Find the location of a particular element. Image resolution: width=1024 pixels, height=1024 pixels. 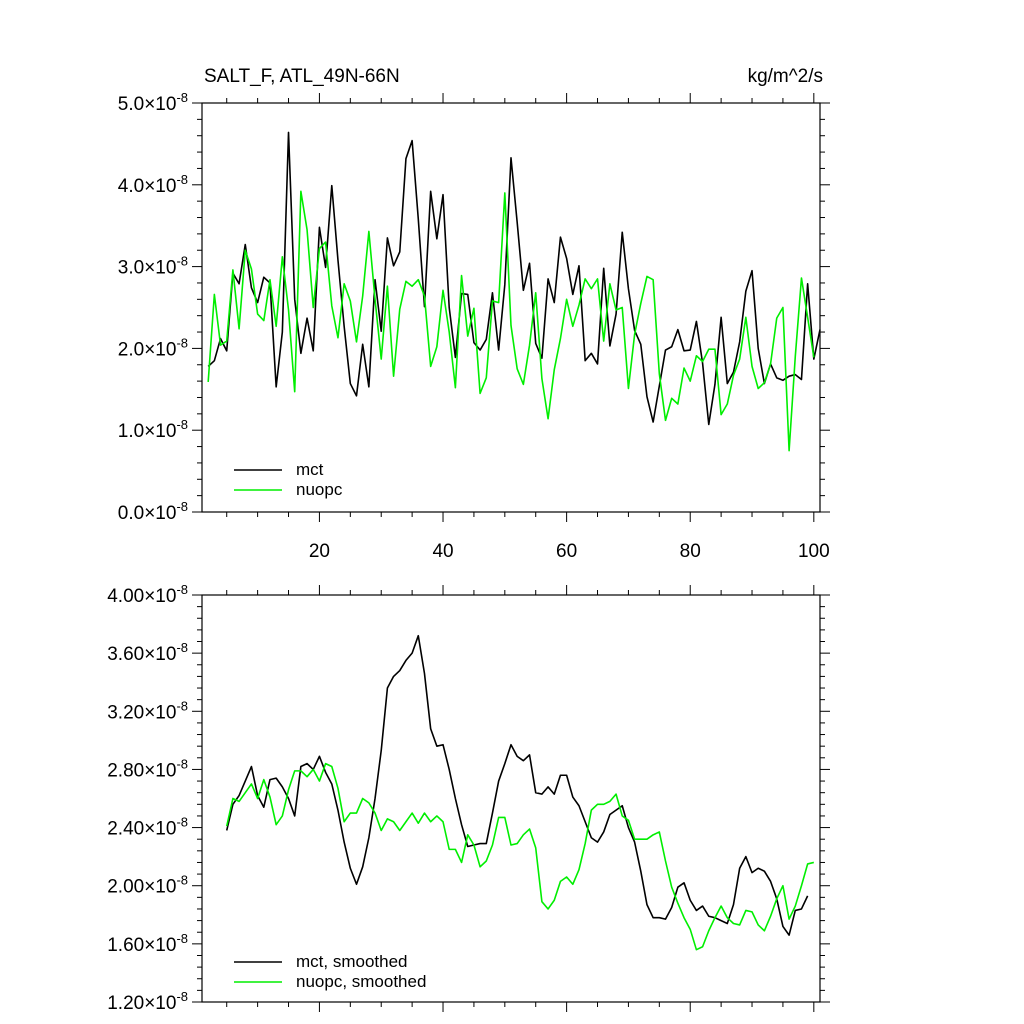

y-tick-mantissa: 0.0 is located at coordinates (131, 513).